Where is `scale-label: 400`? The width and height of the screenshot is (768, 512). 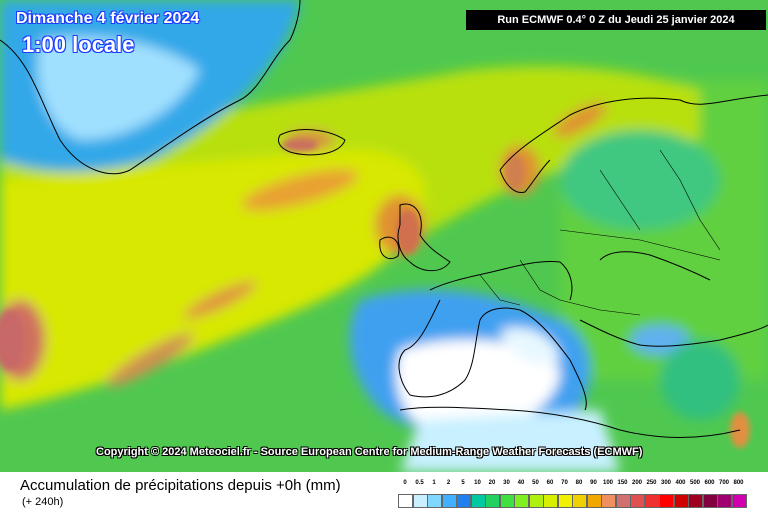
scale-label: 400 is located at coordinates (680, 483).